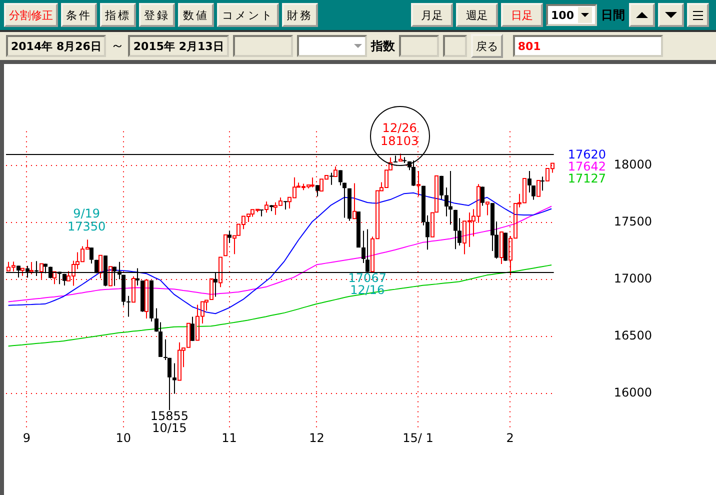 The width and height of the screenshot is (716, 495). What do you see at coordinates (157, 15) in the screenshot?
I see `text: 登録` at bounding box center [157, 15].